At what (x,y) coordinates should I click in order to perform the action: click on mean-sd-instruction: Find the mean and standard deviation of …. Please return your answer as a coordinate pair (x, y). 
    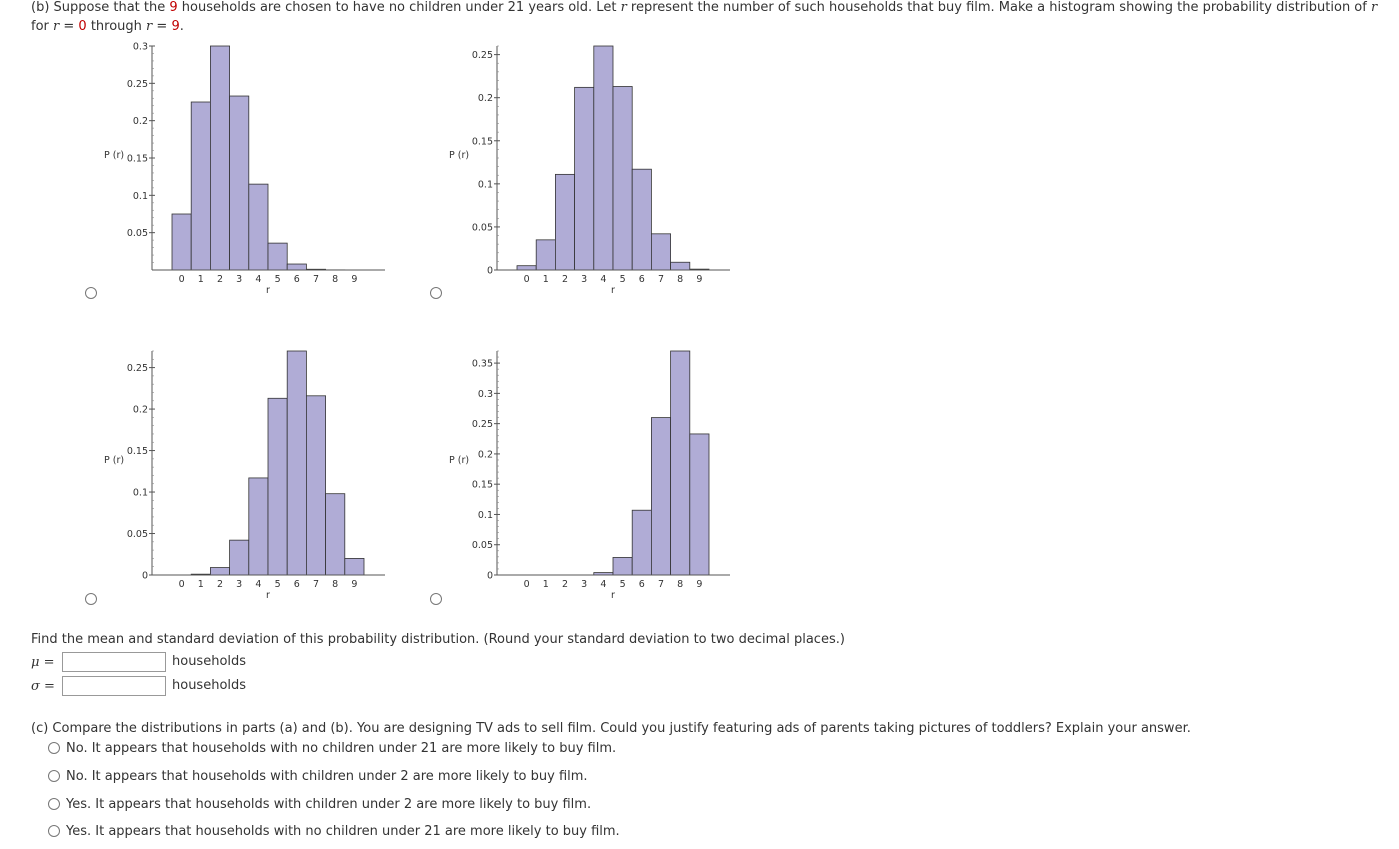
    Looking at the image, I should click on (438, 639).